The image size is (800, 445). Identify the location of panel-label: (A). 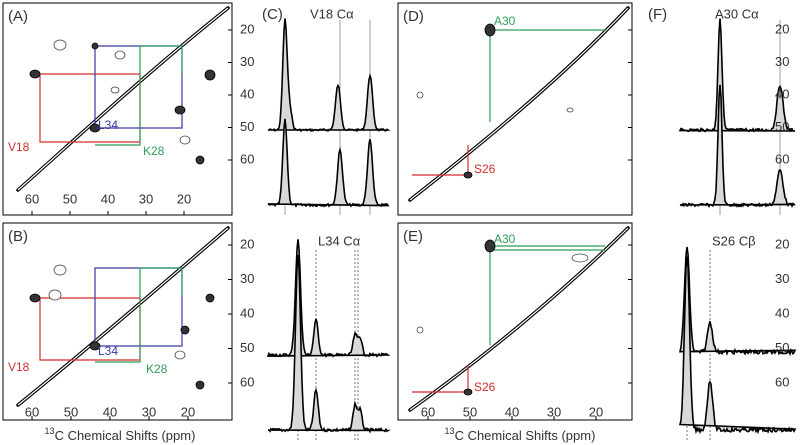
(18, 16).